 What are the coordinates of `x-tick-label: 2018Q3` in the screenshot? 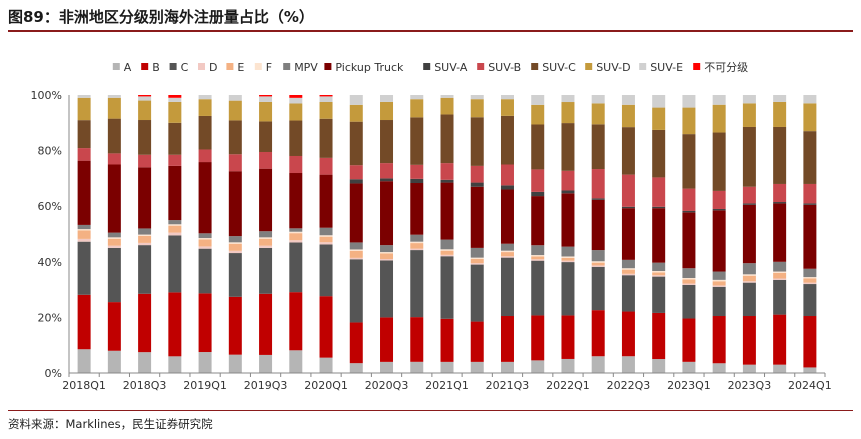 It's located at (145, 385).